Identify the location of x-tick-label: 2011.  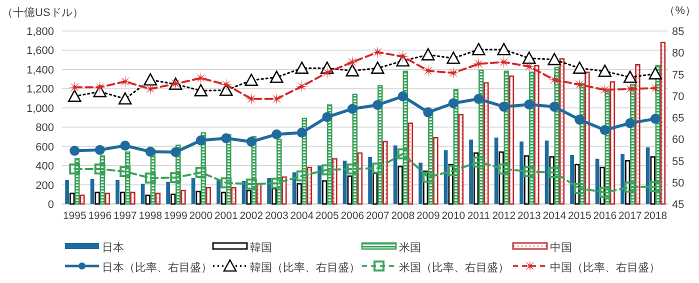
(478, 216).